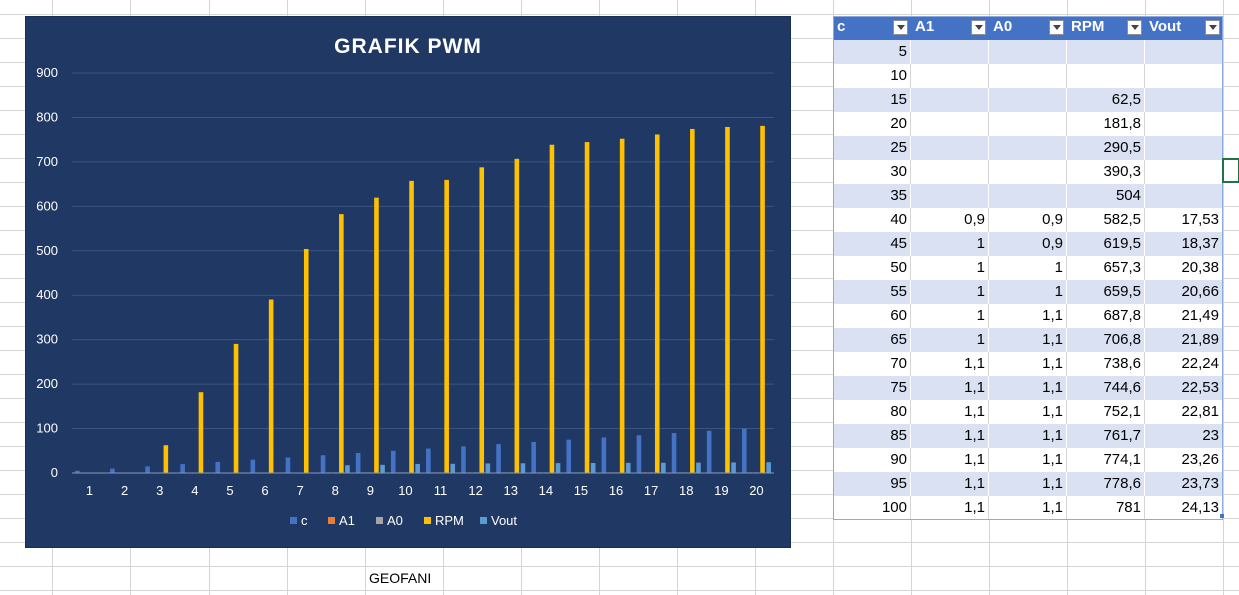 The height and width of the screenshot is (595, 1239). What do you see at coordinates (1200, 411) in the screenshot?
I see `table-cell-vout: 22,81` at bounding box center [1200, 411].